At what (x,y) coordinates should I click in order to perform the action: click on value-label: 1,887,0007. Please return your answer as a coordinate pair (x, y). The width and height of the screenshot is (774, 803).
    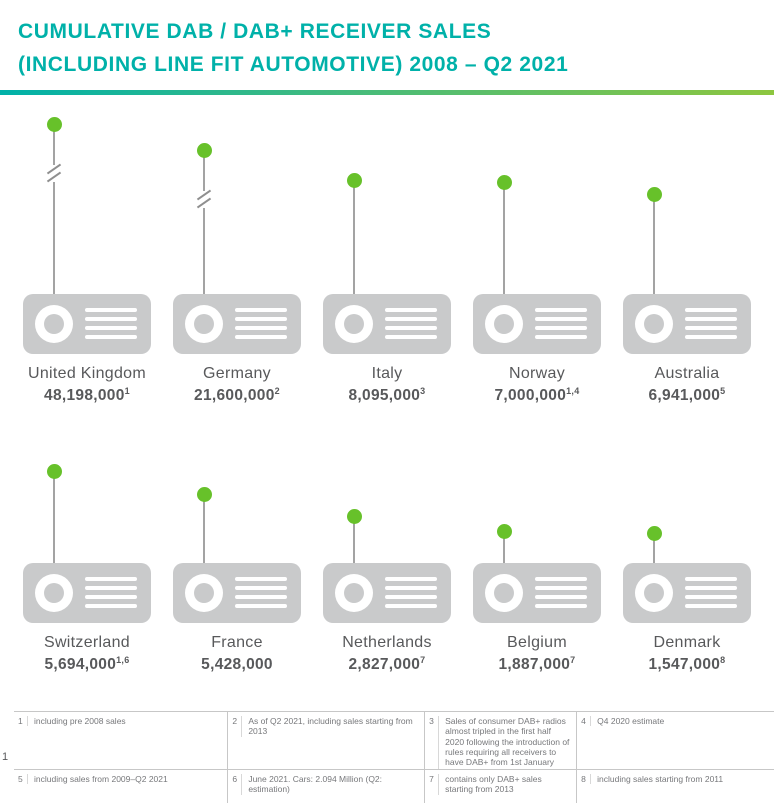
    Looking at the image, I should click on (537, 664).